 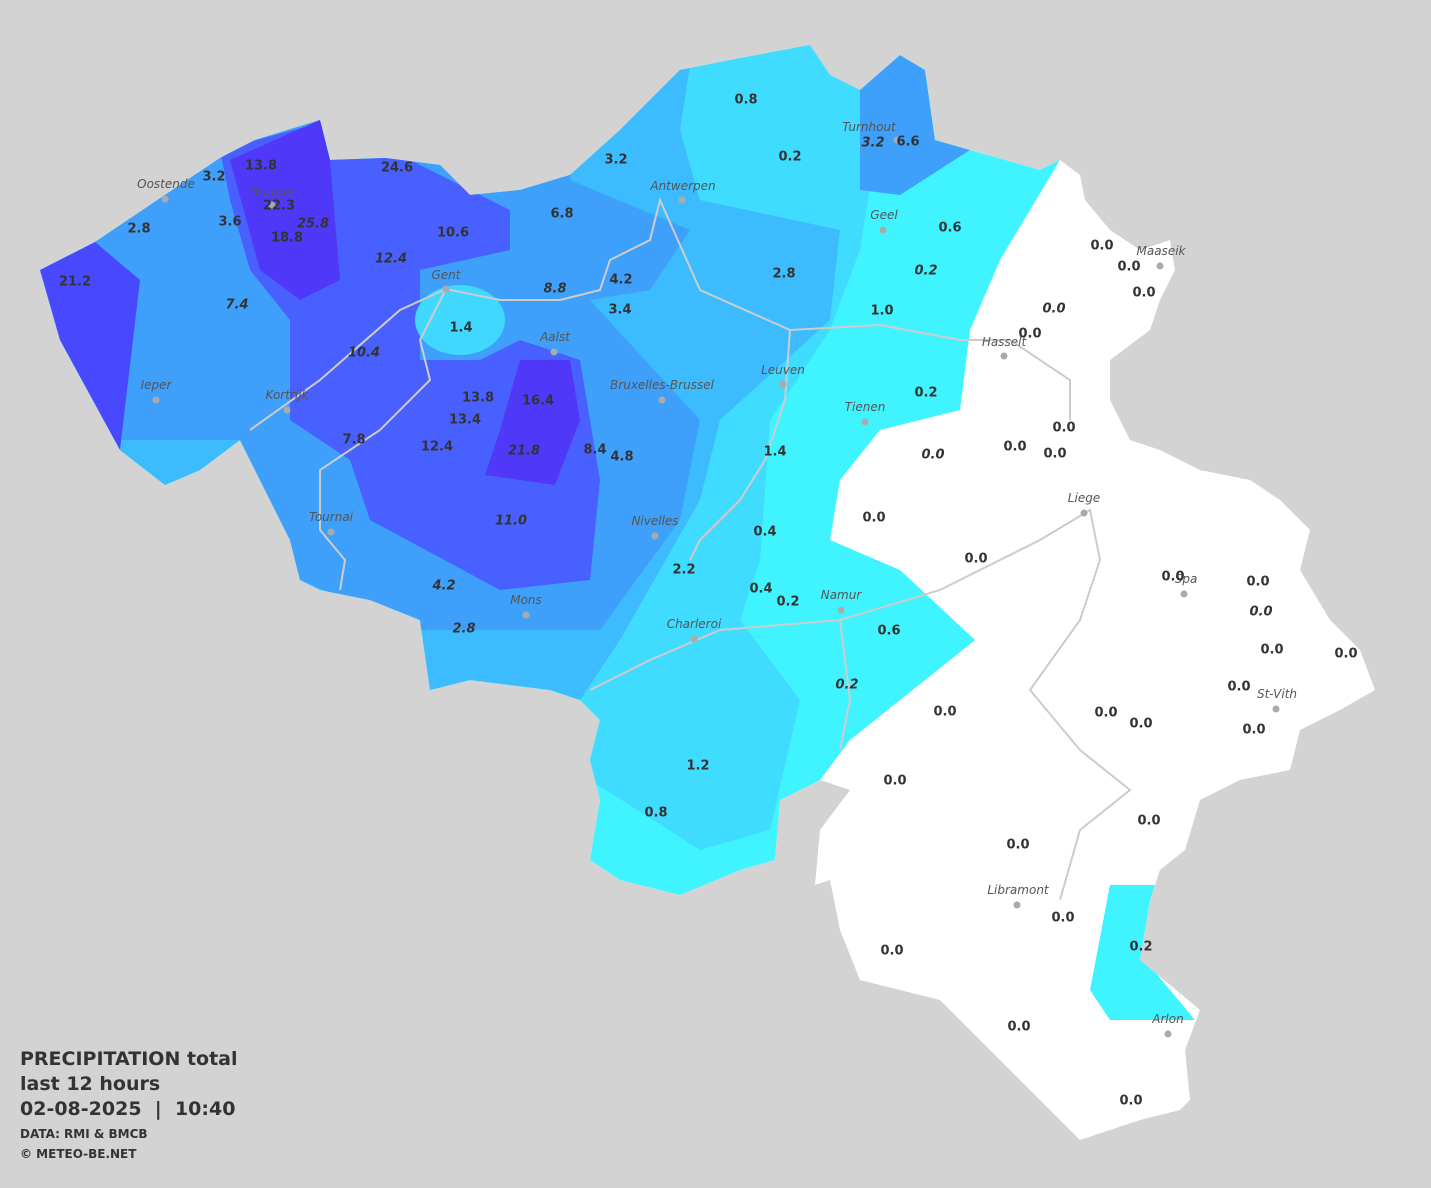 What do you see at coordinates (353, 440) in the screenshot?
I see `reading: 7.8` at bounding box center [353, 440].